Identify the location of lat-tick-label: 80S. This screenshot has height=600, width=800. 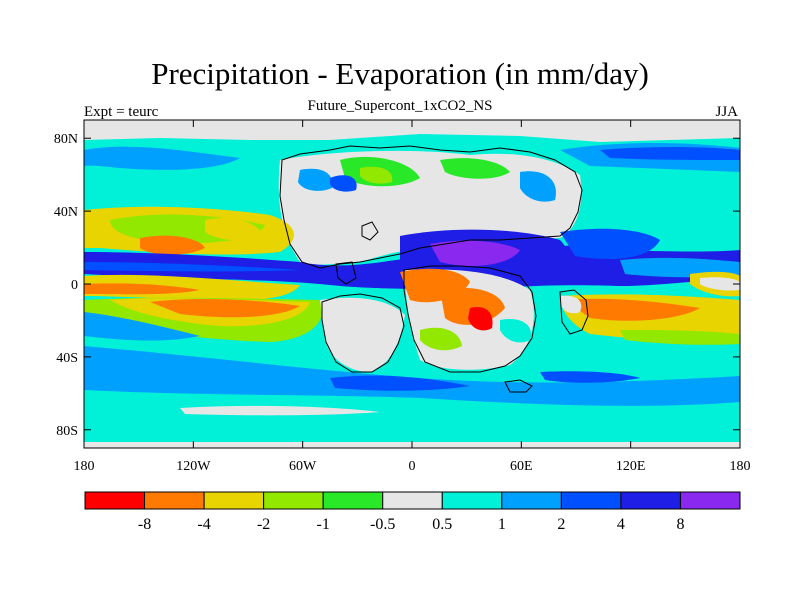
(67, 431).